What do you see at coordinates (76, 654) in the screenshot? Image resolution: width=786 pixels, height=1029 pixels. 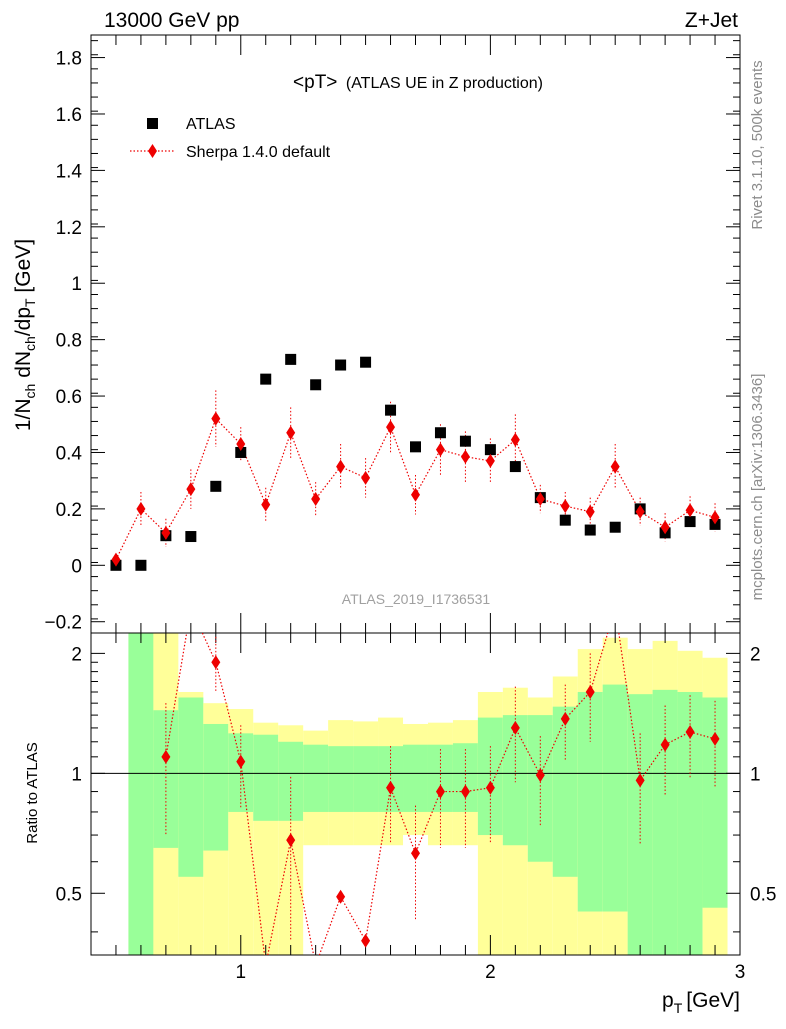 I see `ratio-y-tick-label-left-2: 2` at bounding box center [76, 654].